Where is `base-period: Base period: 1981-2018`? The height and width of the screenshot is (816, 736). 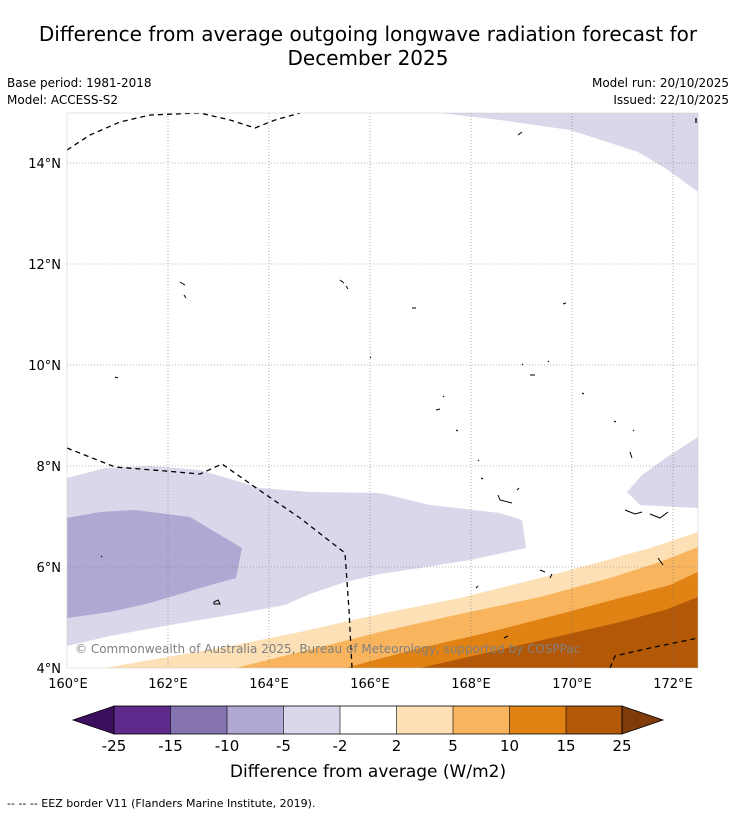
base-period: Base period: 1981-2018 is located at coordinates (79, 83).